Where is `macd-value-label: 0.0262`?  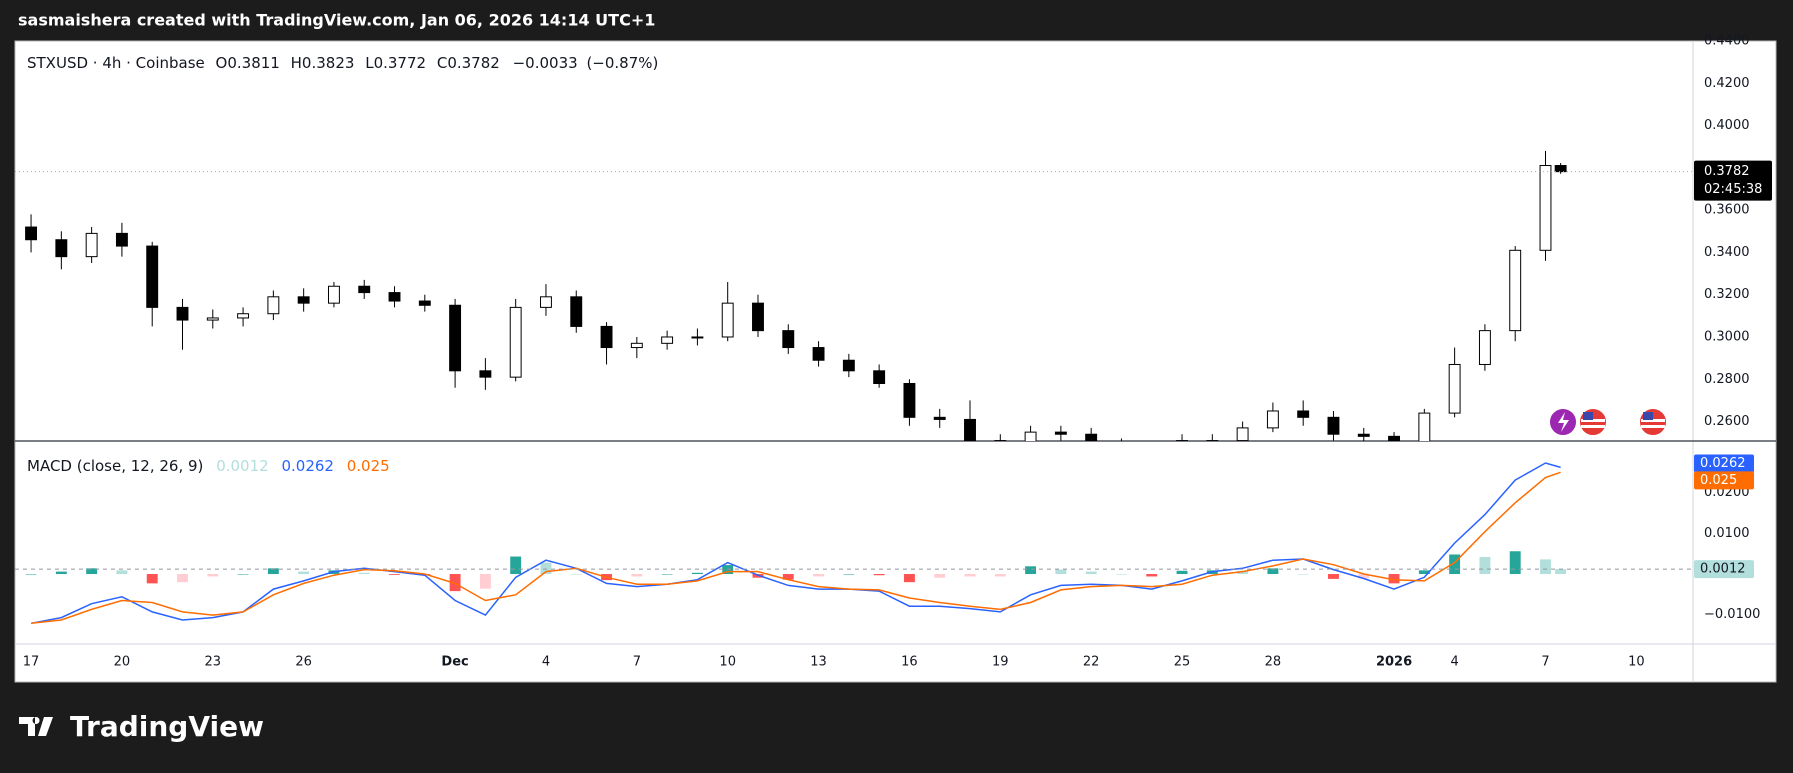
macd-value-label: 0.0262 is located at coordinates (1723, 463).